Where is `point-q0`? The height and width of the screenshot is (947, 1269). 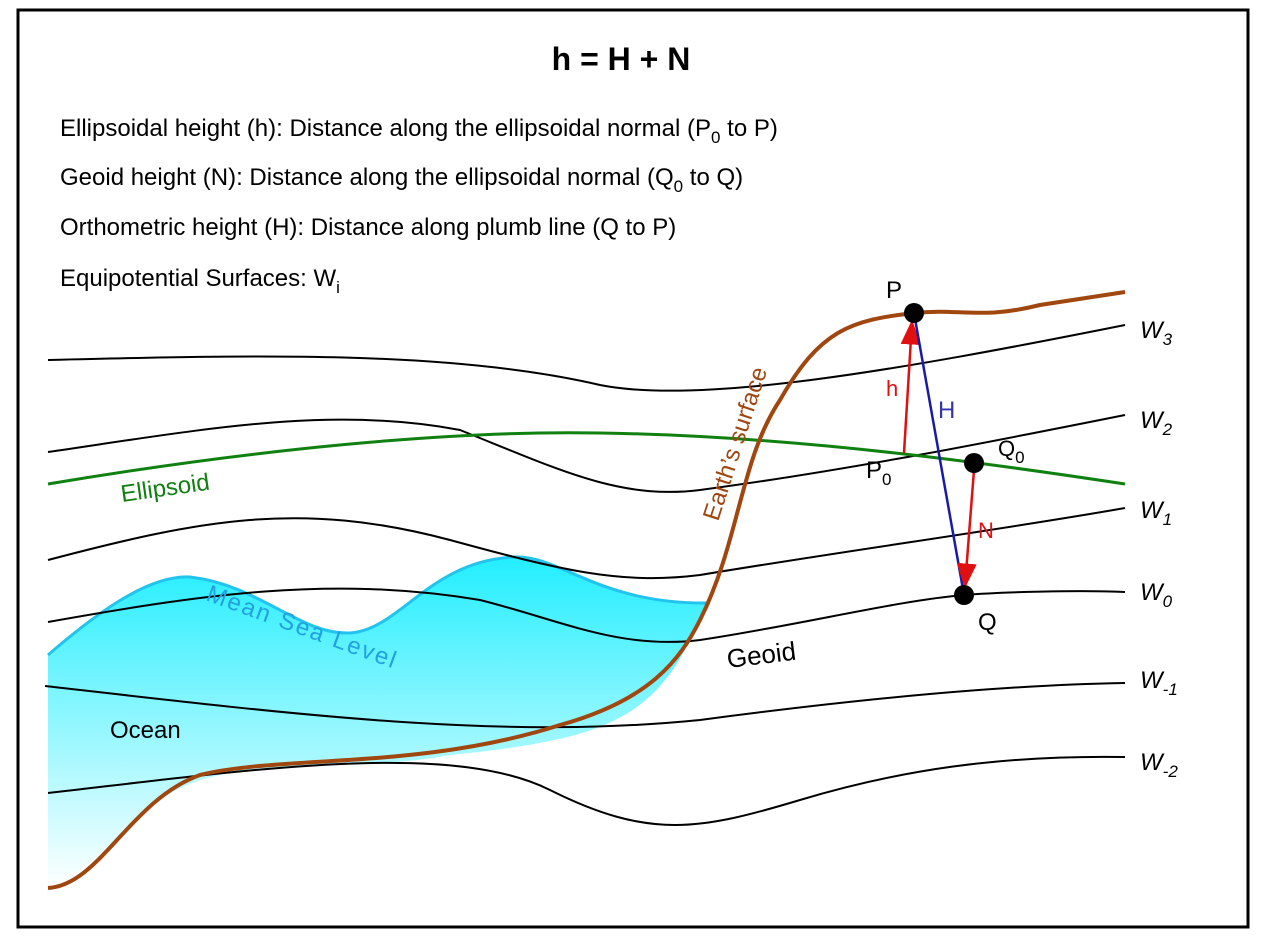 point-q0 is located at coordinates (974, 463).